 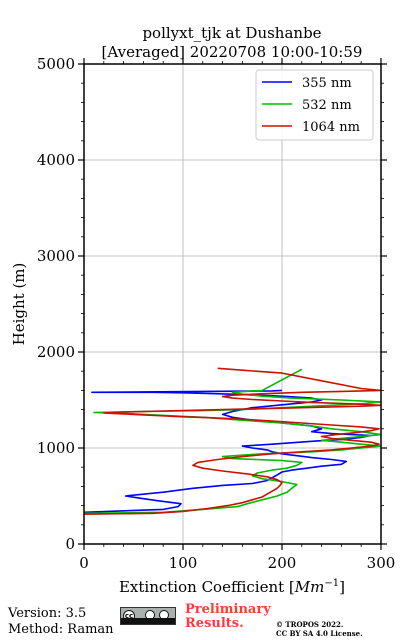 What do you see at coordinates (227, 451) in the screenshot?
I see `series-line-355-nm` at bounding box center [227, 451].